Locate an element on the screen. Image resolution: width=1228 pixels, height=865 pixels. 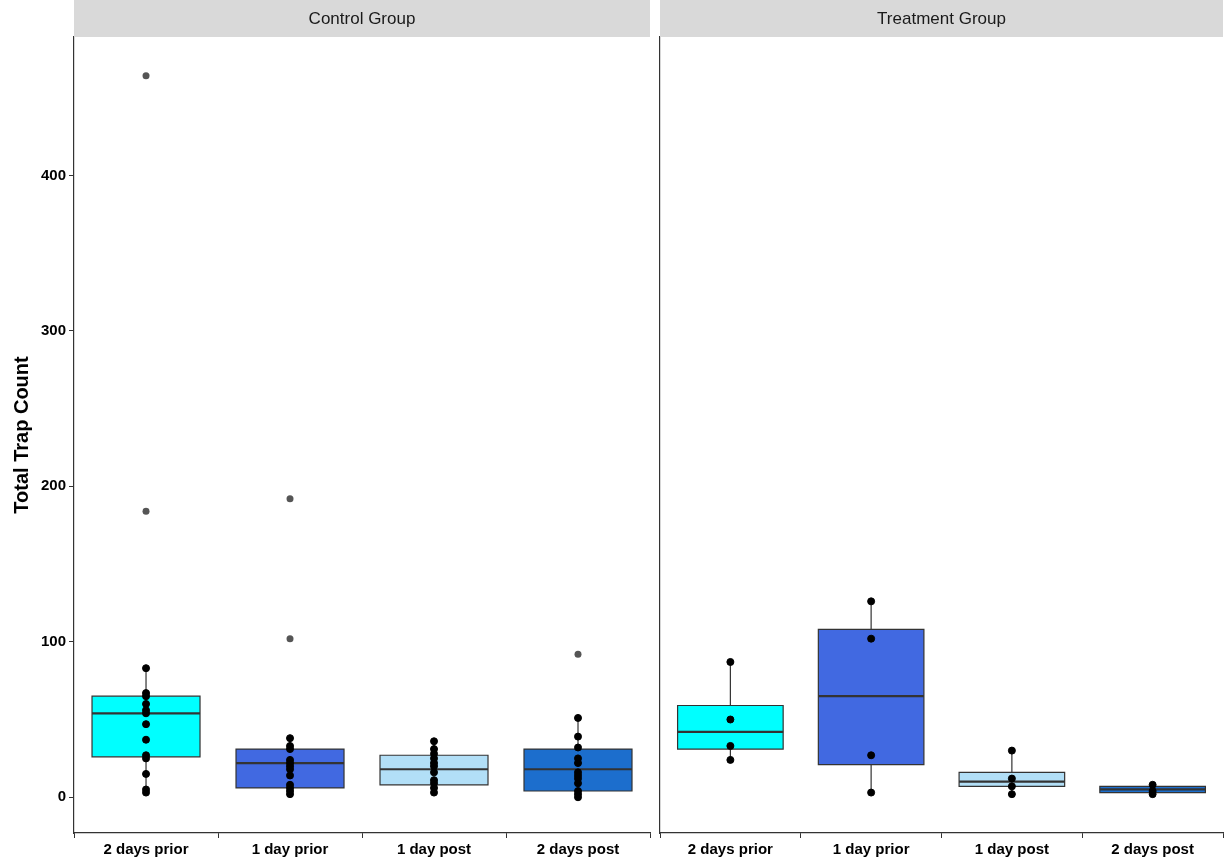
y-tick-label: 400 is located at coordinates (54, 174).